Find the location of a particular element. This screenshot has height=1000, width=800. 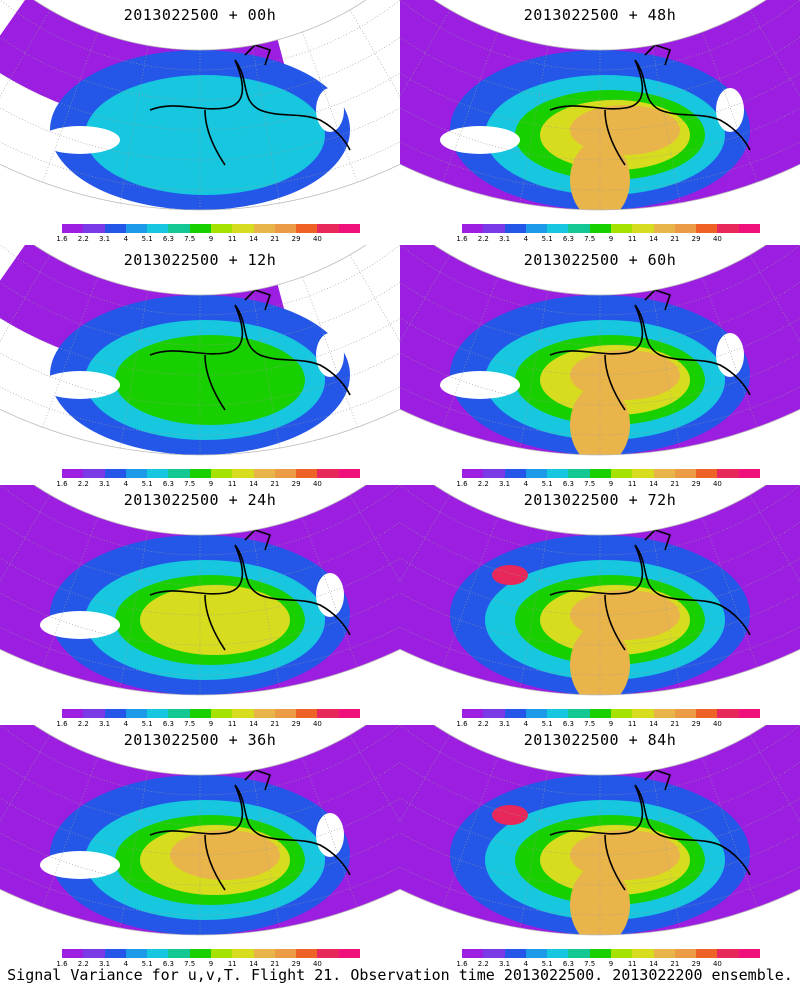

panel-title: 2013022500 + 00h is located at coordinates (200, 15).